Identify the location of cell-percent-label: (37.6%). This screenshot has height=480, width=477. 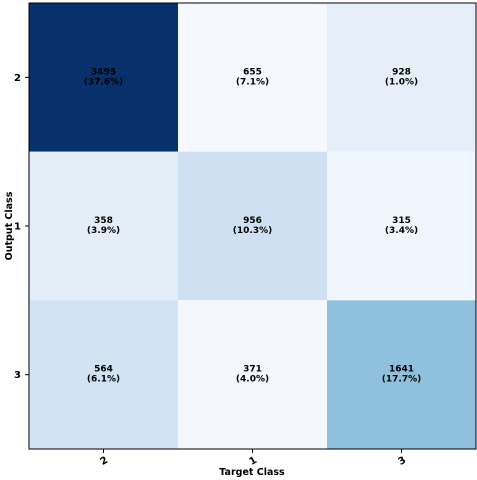
(103, 82).